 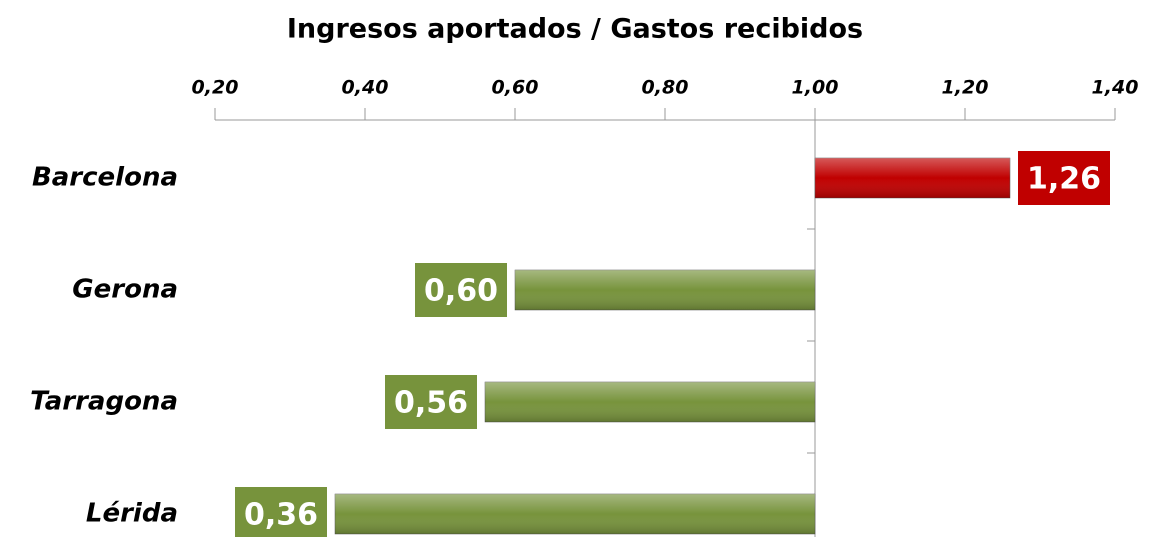 What do you see at coordinates (105, 178) in the screenshot?
I see `category-label: Barcelona` at bounding box center [105, 178].